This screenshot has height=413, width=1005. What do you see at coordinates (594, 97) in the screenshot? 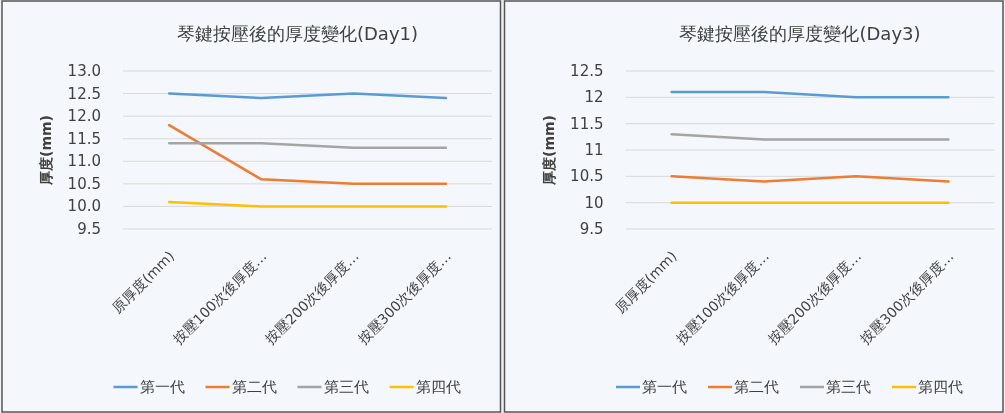
I see `y-tick-label: 12` at bounding box center [594, 97].